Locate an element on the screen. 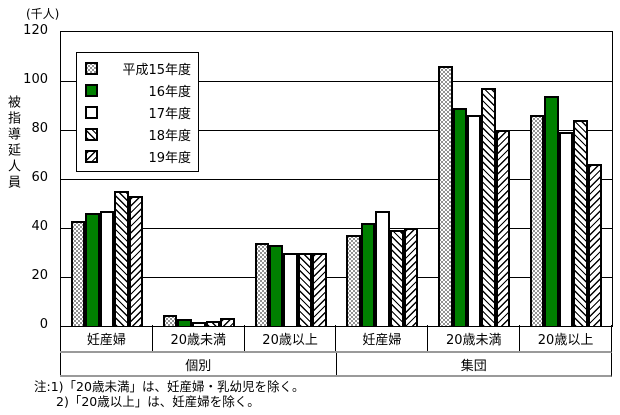 This screenshot has width=620, height=415. legend-item: 18年度 is located at coordinates (138, 135).